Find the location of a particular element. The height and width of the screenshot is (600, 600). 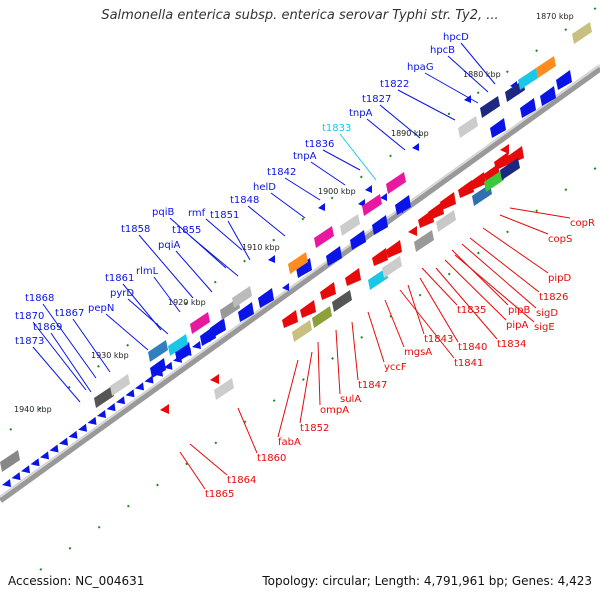

gene-label-t1858: t1858 is located at coordinates (135, 229).